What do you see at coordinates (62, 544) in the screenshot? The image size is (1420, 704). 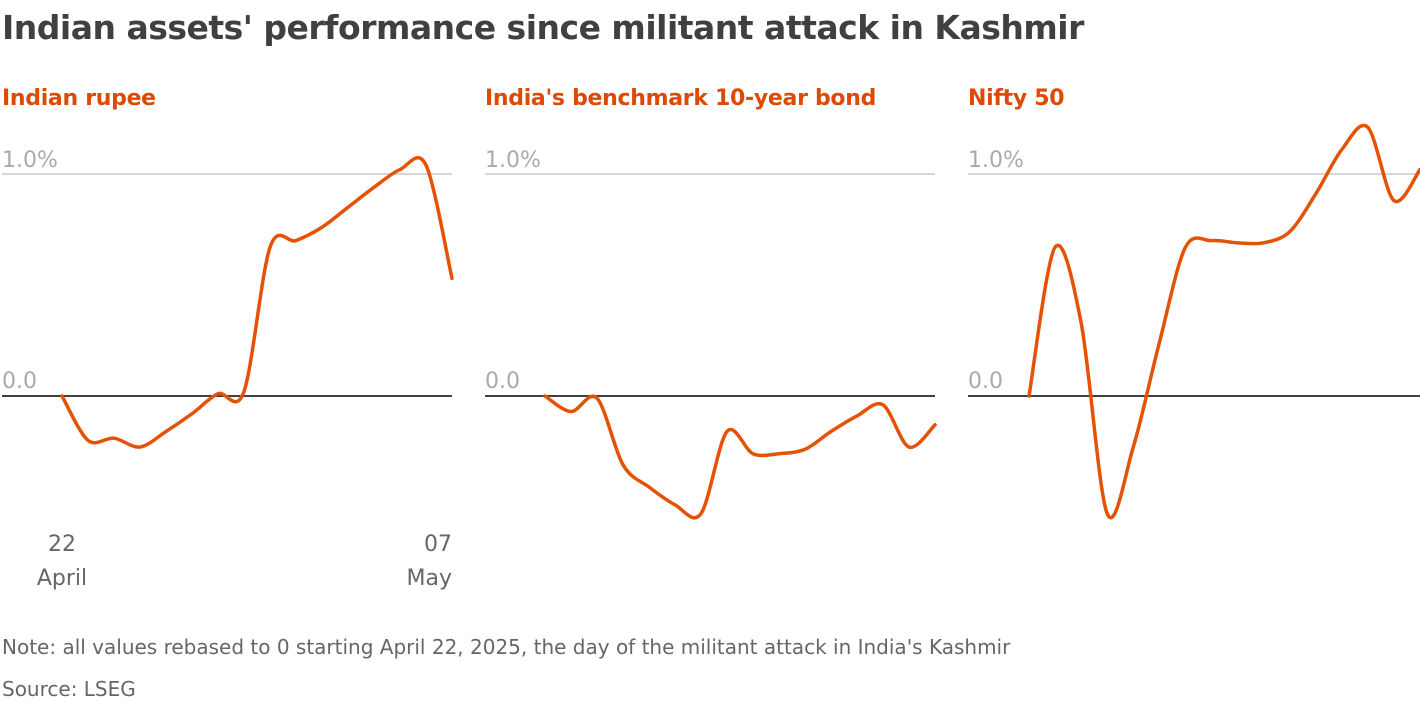 I see `x-tick-day: 22` at bounding box center [62, 544].